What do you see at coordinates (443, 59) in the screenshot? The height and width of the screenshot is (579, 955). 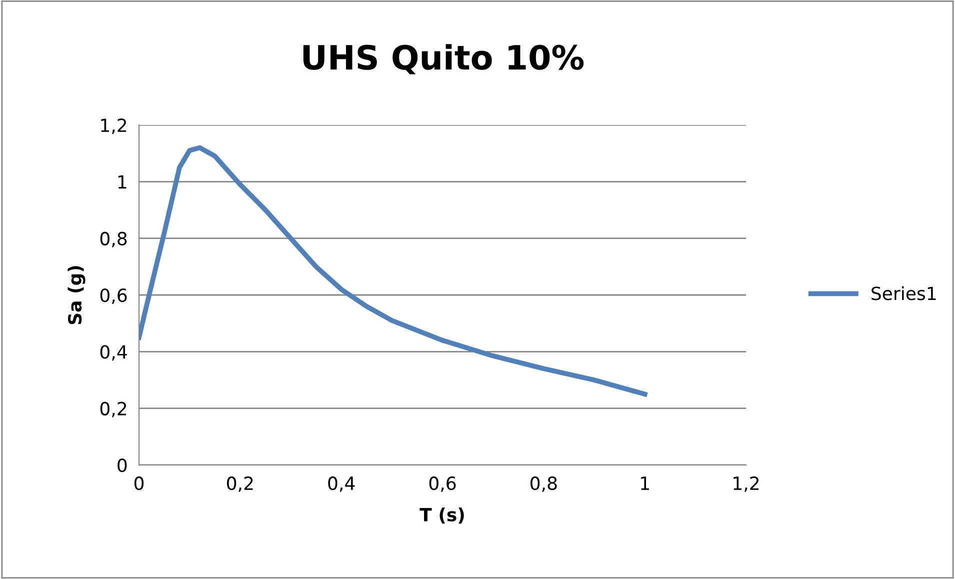 I see `chart-title: UHS Quito 10%` at bounding box center [443, 59].